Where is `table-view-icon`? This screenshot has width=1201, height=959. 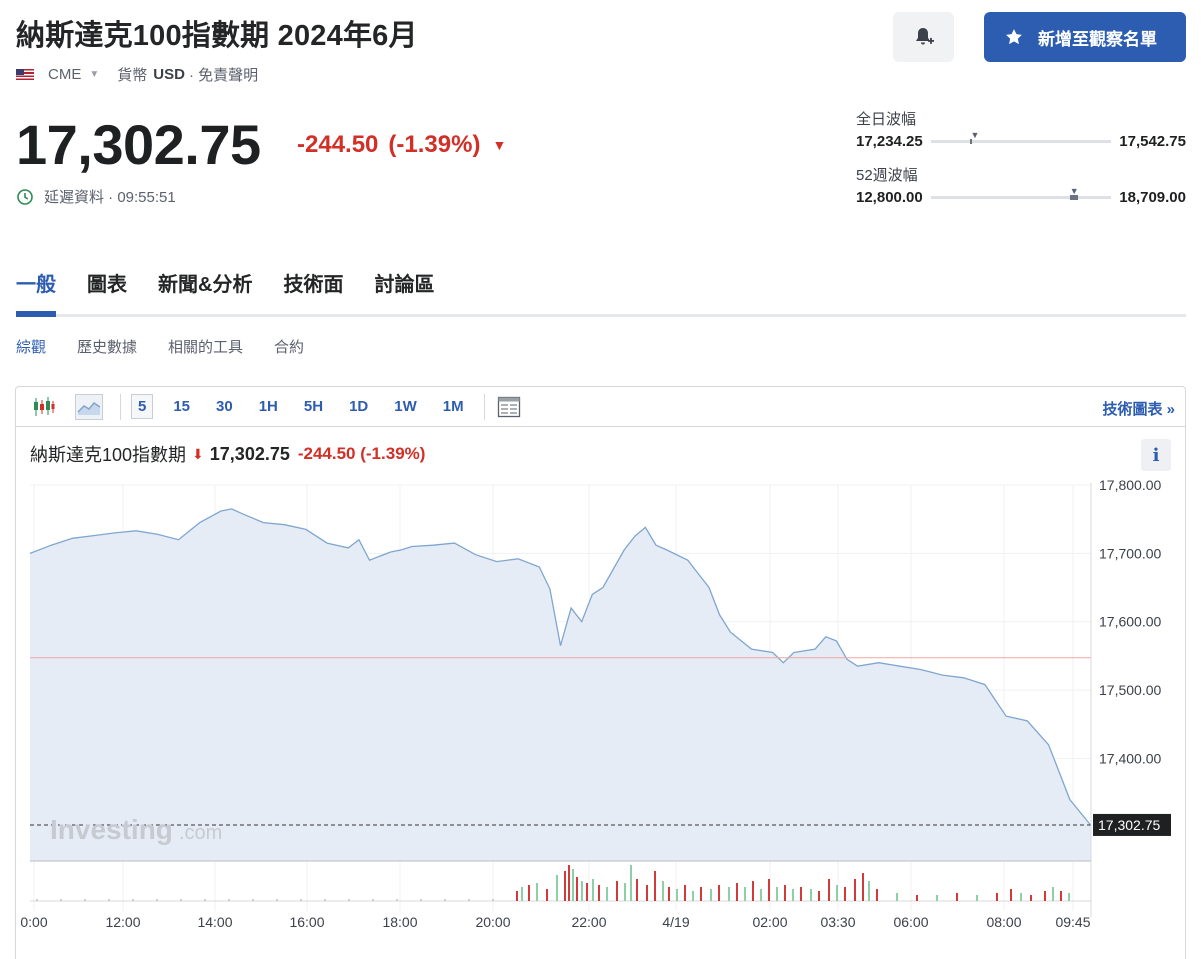 table-view-icon is located at coordinates (509, 407).